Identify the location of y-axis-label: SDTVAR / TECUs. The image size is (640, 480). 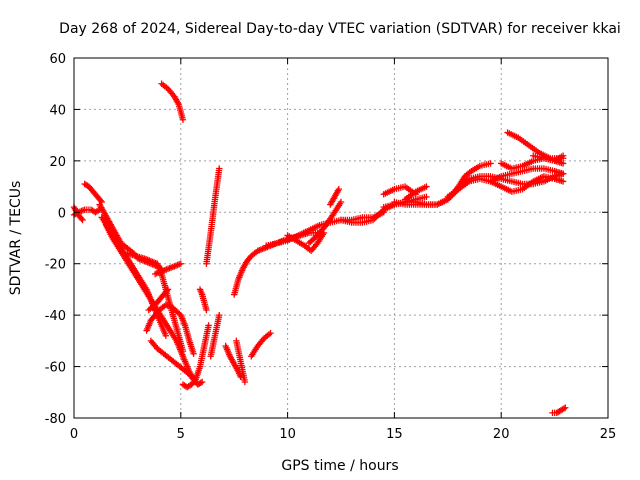
(16, 238).